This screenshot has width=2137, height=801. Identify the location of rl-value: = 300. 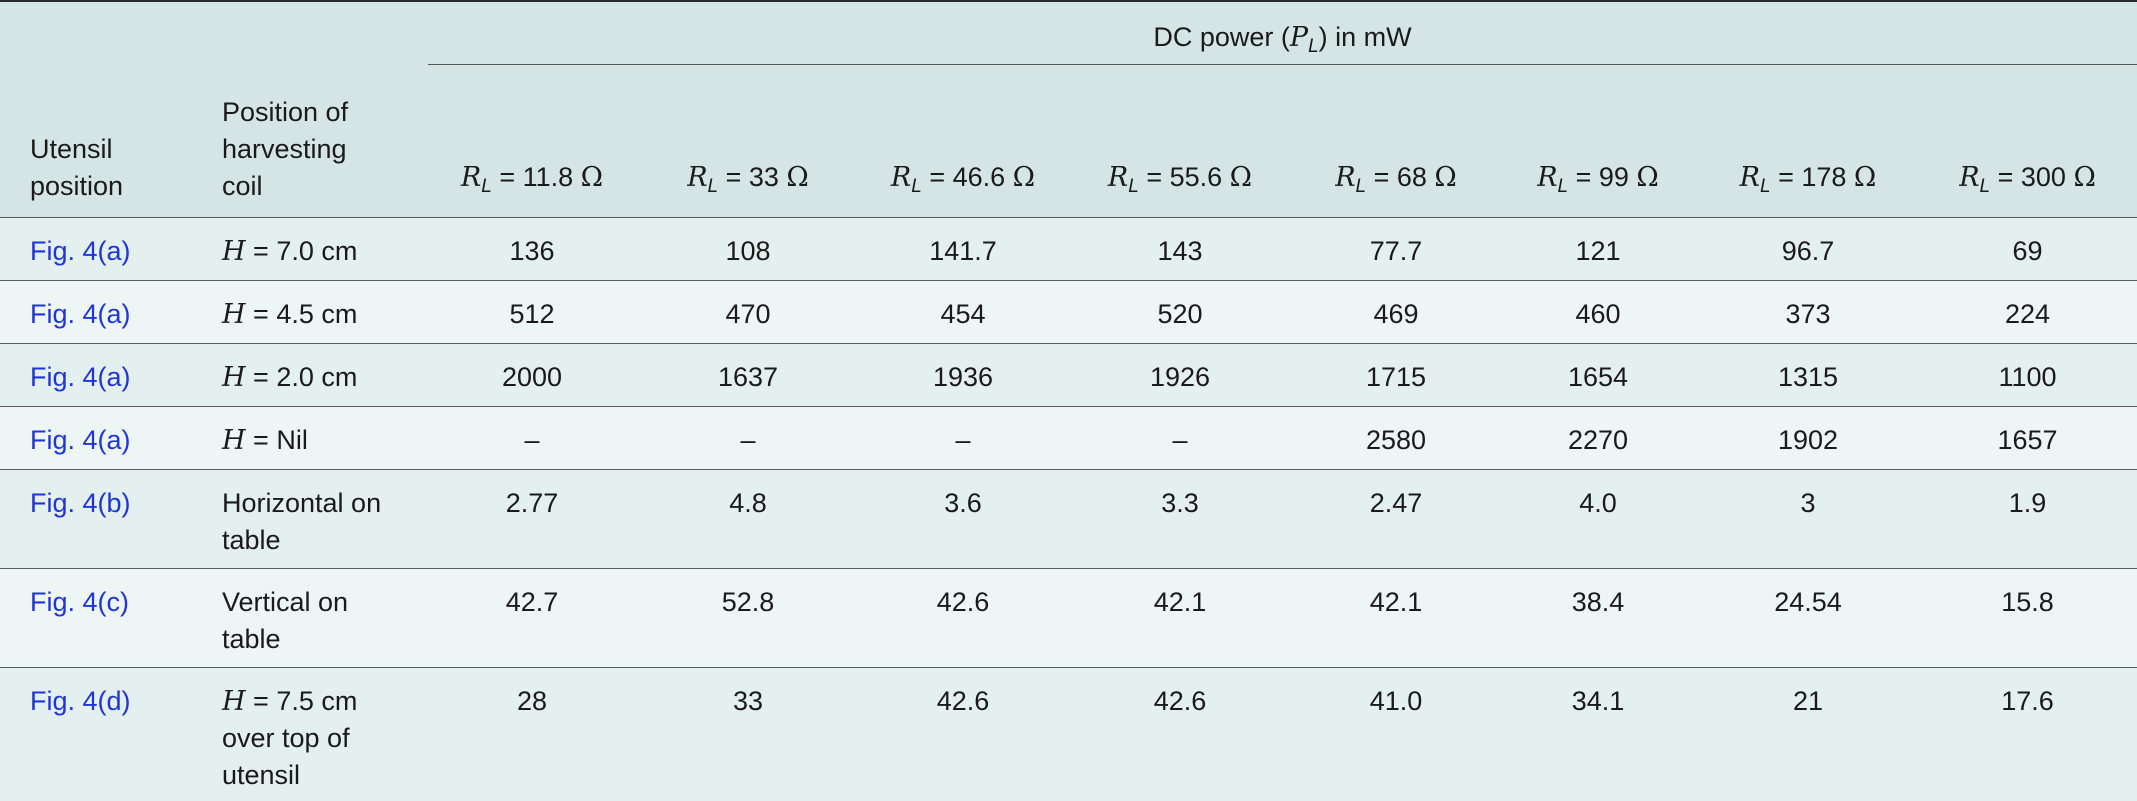
(2031, 177).